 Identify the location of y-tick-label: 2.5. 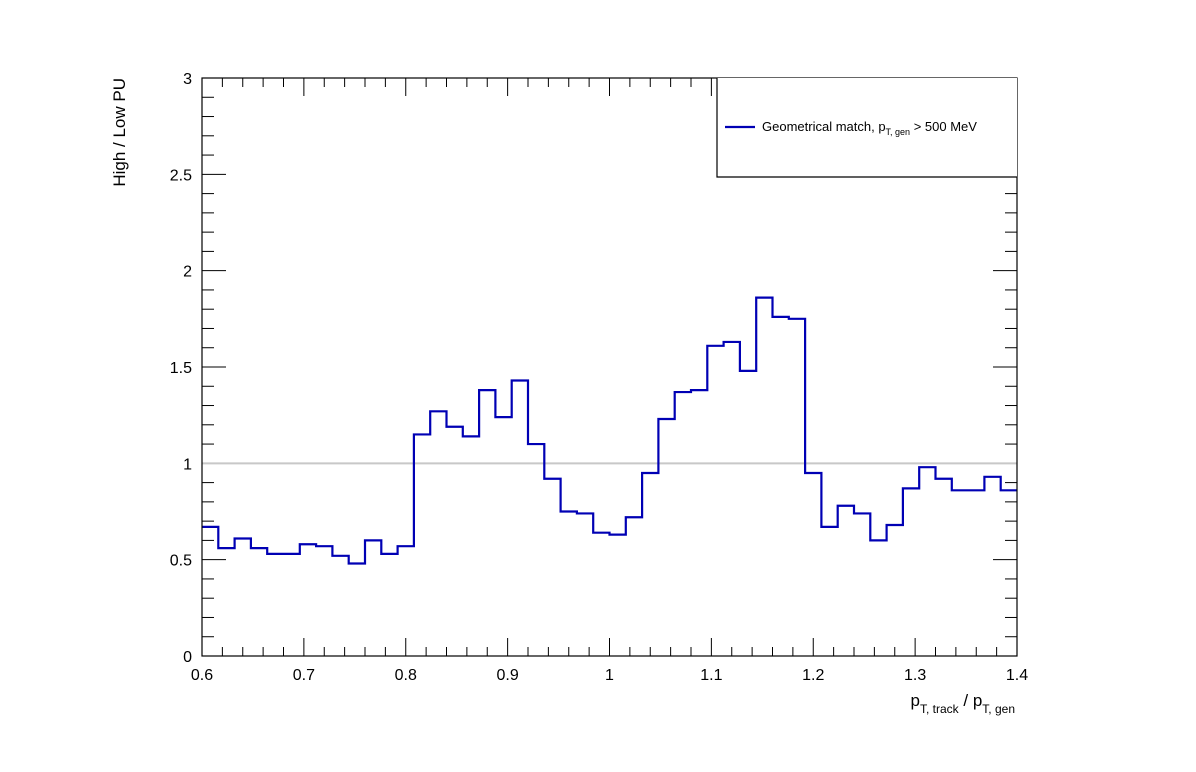
(181, 175).